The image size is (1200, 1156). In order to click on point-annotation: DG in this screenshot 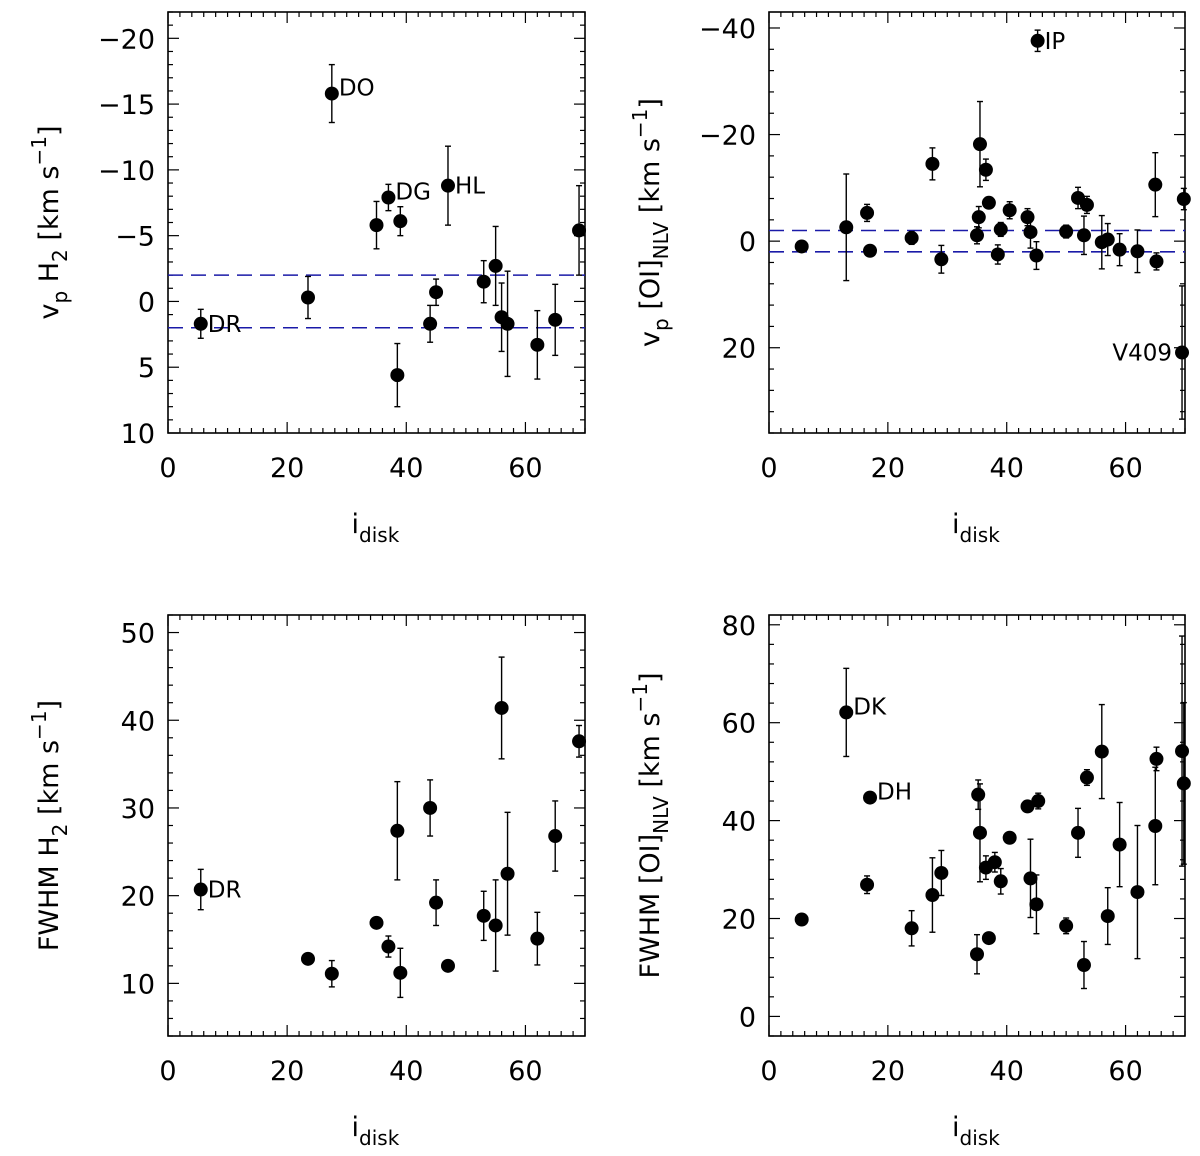, I will do `click(413, 193)`.